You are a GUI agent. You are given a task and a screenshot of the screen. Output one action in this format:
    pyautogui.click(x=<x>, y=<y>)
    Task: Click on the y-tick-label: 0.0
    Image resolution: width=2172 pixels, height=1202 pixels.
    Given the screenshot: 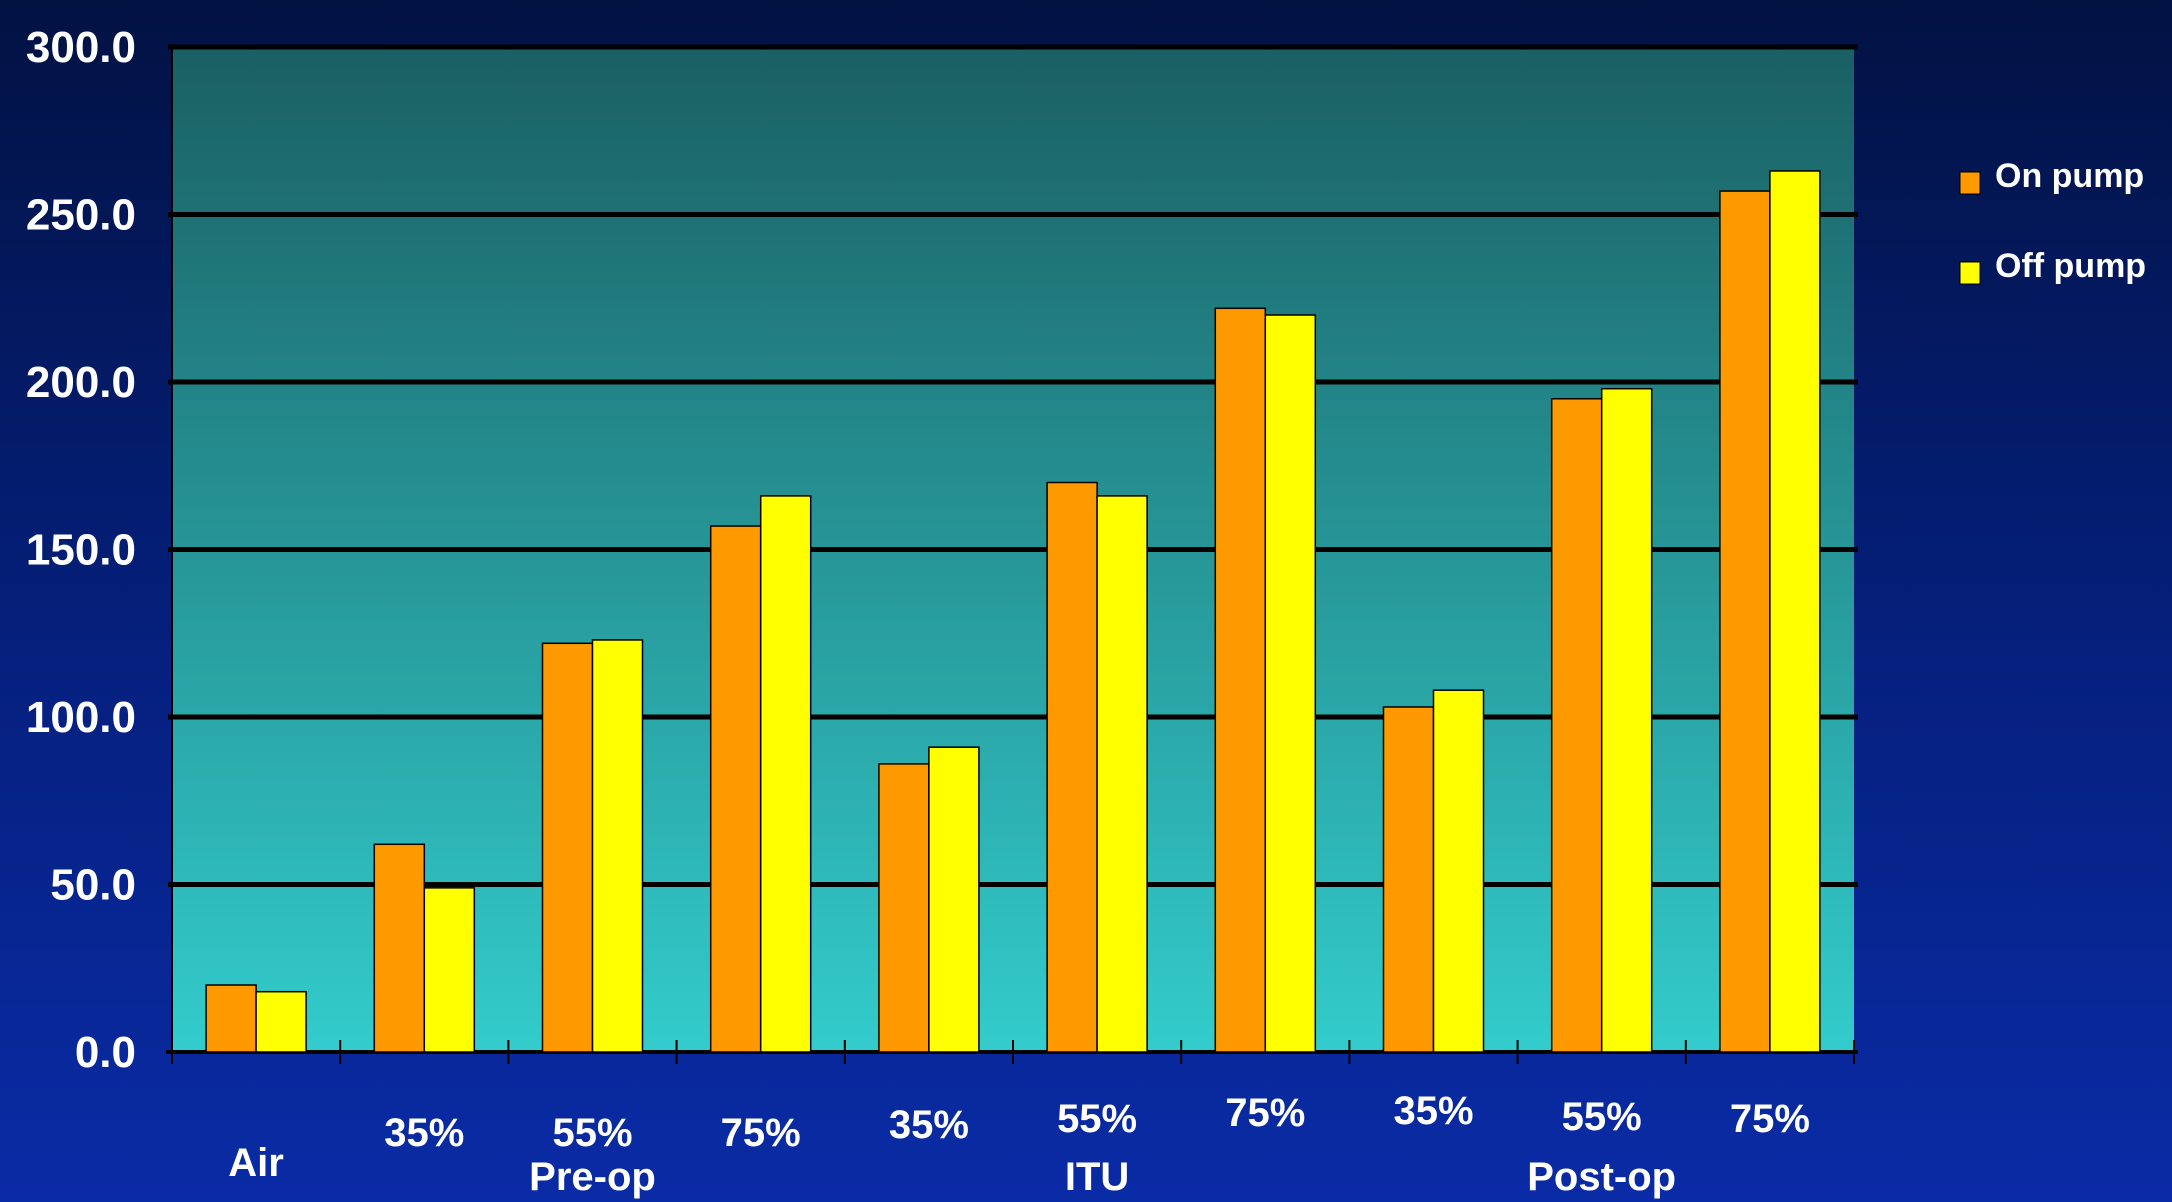 What is the action you would take?
    pyautogui.click(x=105, y=1052)
    